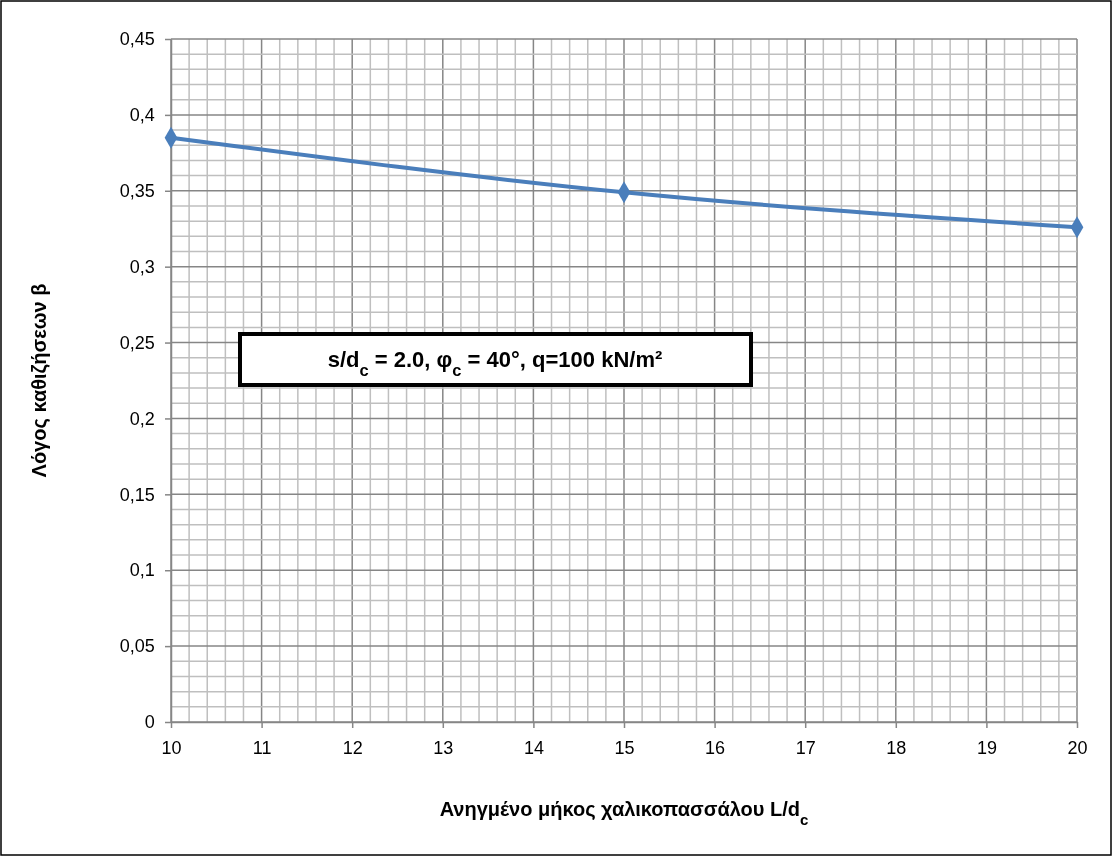 The image size is (1112, 856). I want to click on text-box: s/d$_{c}$ = 2.0, φ$_{c}$ = 40°, q=100 kN/m², so click(495, 359).